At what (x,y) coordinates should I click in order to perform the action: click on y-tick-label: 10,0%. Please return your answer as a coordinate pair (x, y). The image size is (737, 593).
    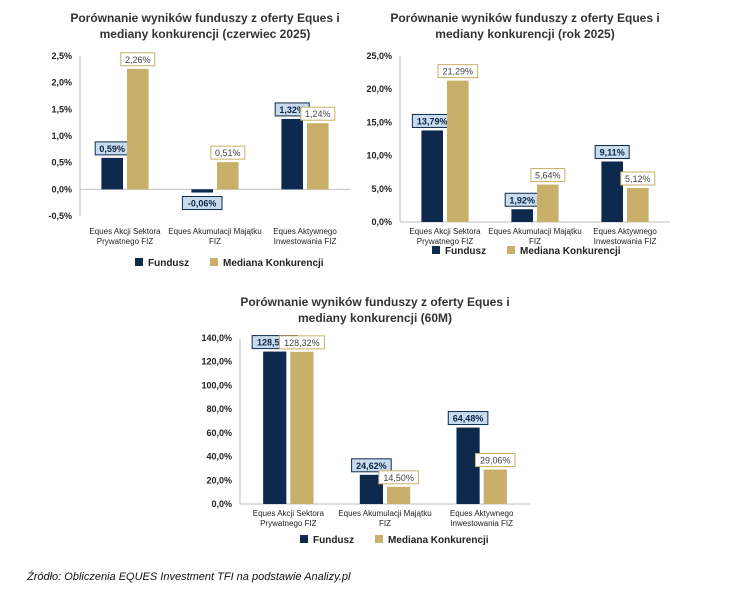
    Looking at the image, I should click on (379, 156).